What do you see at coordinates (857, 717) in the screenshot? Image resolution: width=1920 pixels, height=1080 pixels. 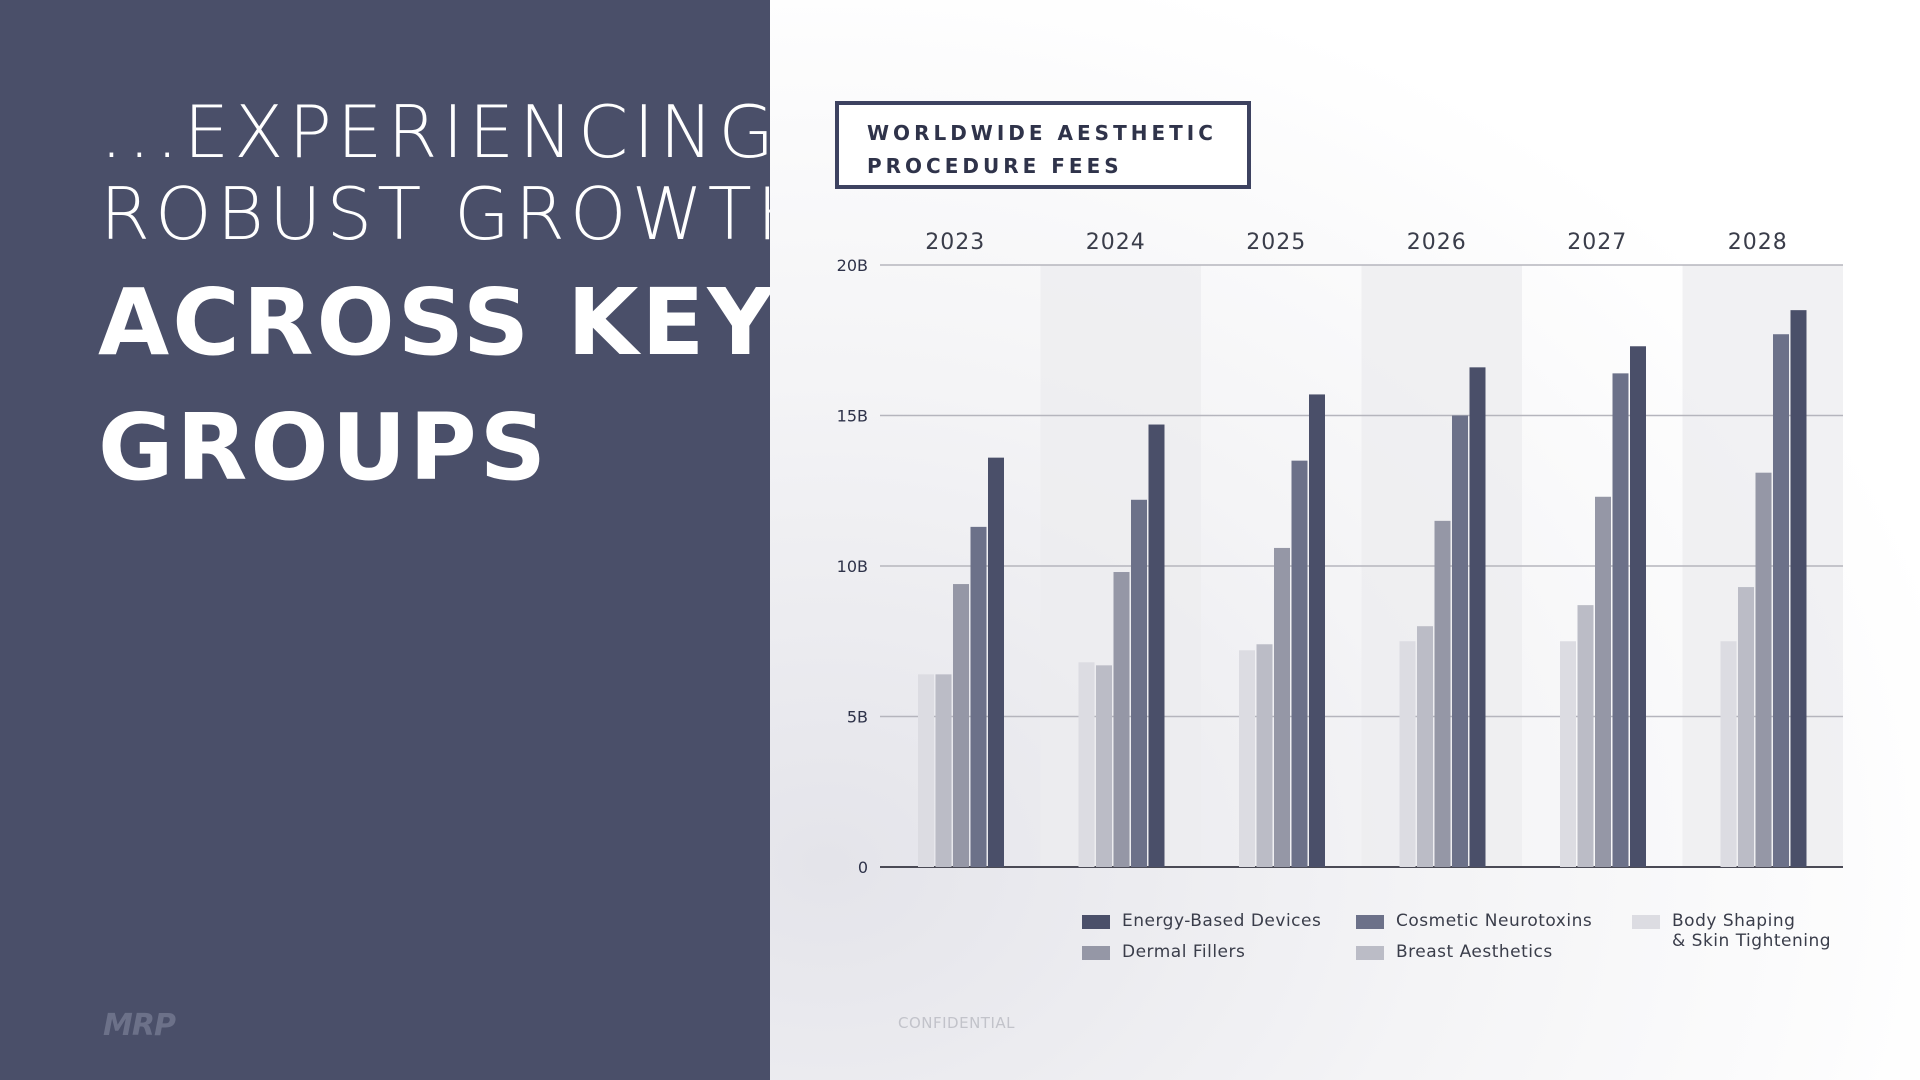 I see `y-tick-label: 5B` at bounding box center [857, 717].